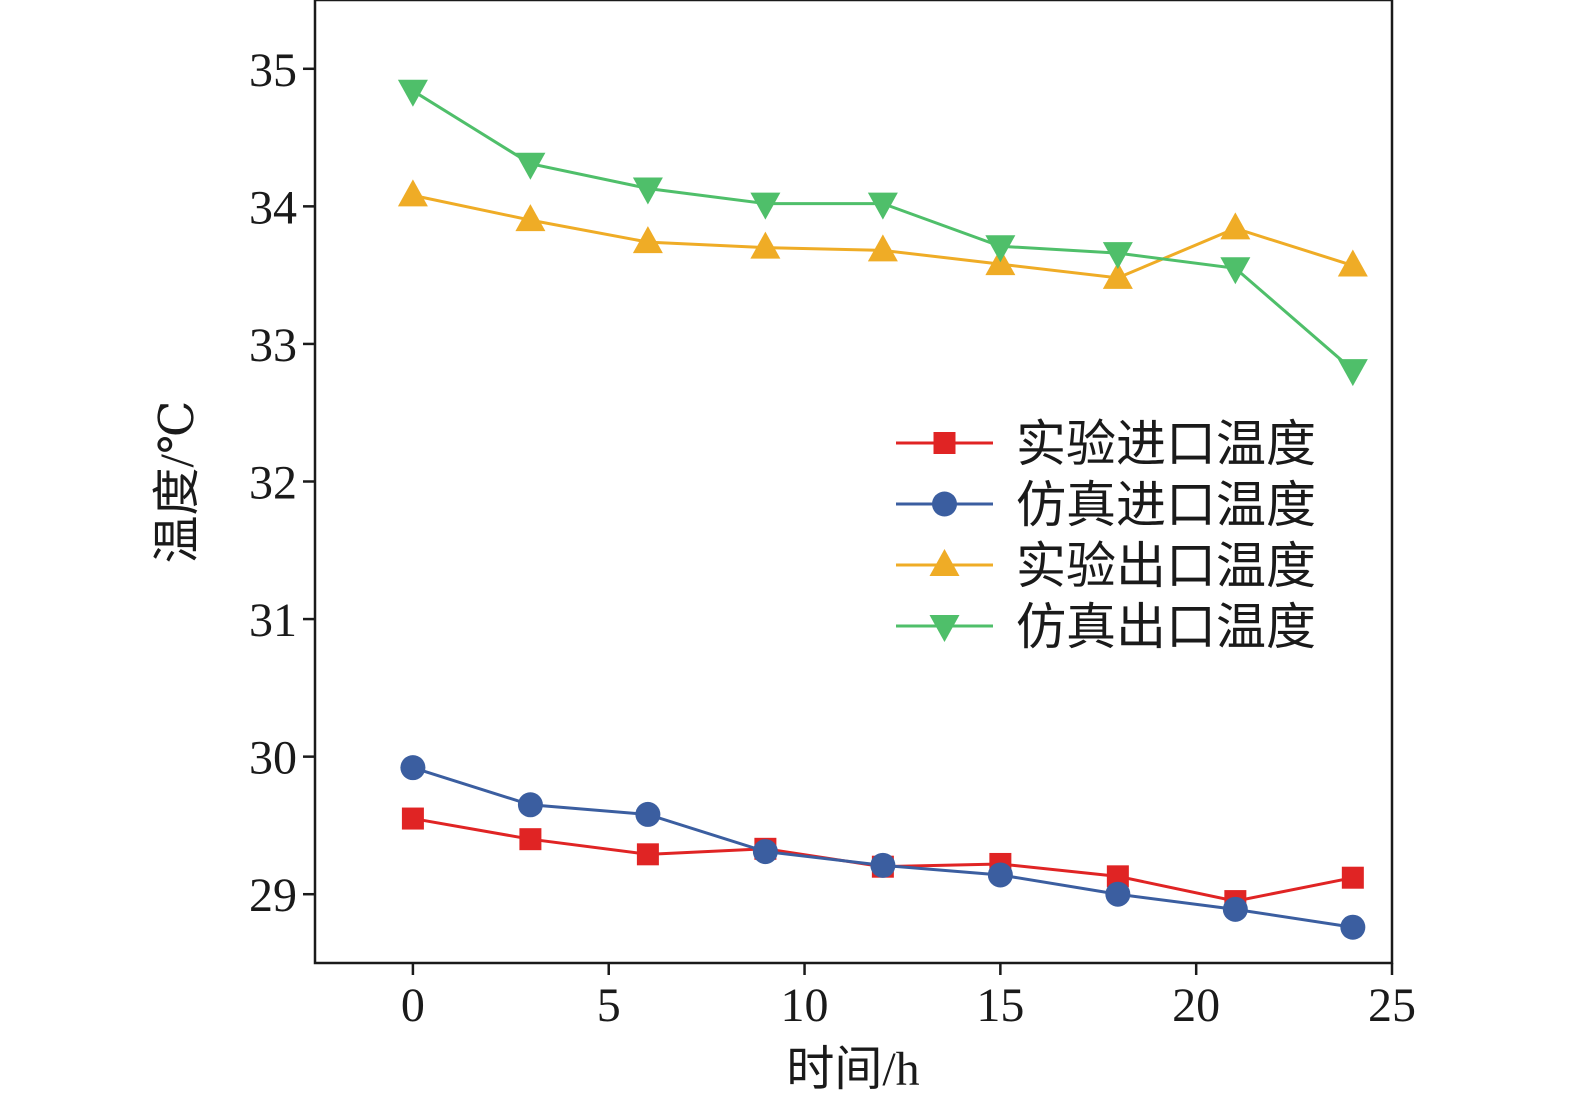 Image resolution: width=1575 pixels, height=1113 pixels. What do you see at coordinates (805, 1005) in the screenshot?
I see `x-tick-label: 10` at bounding box center [805, 1005].